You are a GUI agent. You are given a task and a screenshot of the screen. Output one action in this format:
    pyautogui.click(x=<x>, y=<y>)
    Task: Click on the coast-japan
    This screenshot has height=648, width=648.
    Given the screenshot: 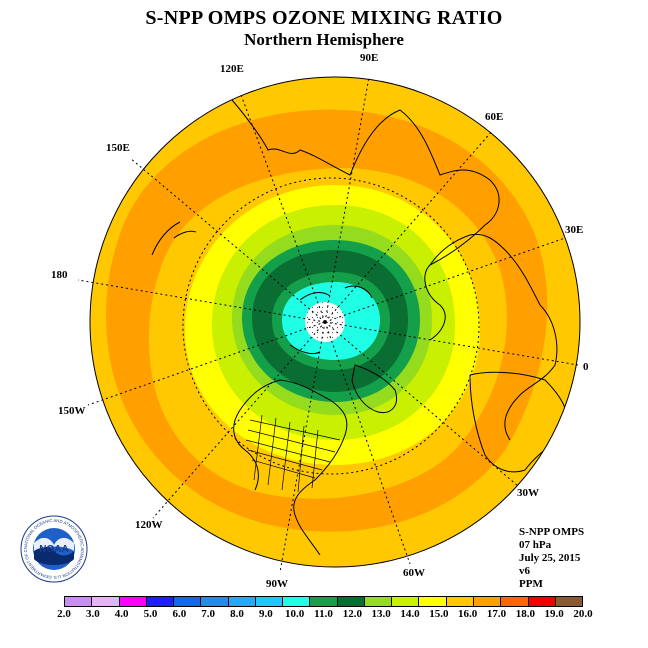 What is the action you would take?
    pyautogui.click(x=174, y=238)
    